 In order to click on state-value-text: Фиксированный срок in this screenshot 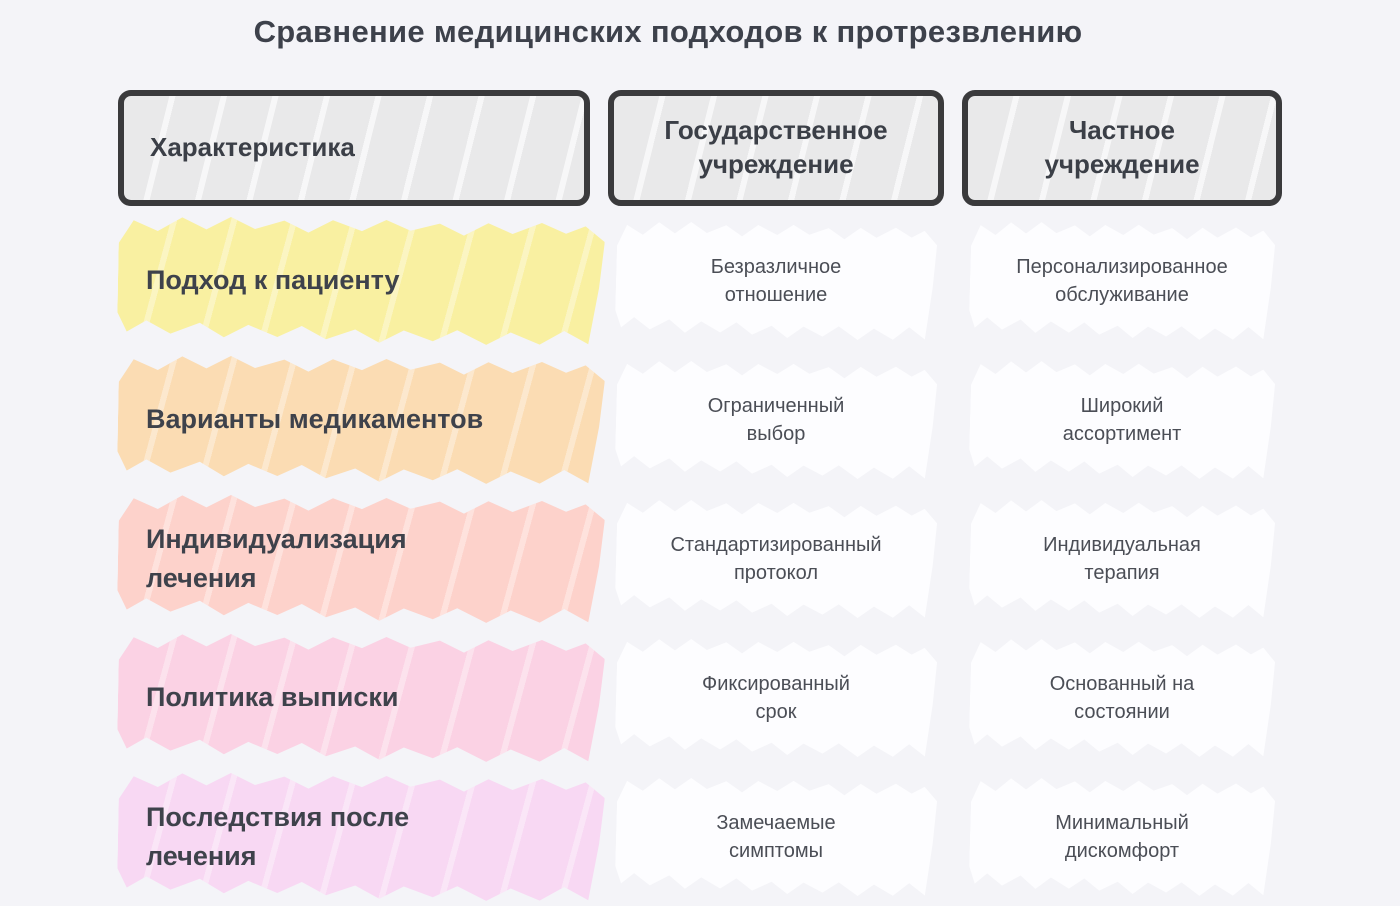, I will do `click(776, 698)`.